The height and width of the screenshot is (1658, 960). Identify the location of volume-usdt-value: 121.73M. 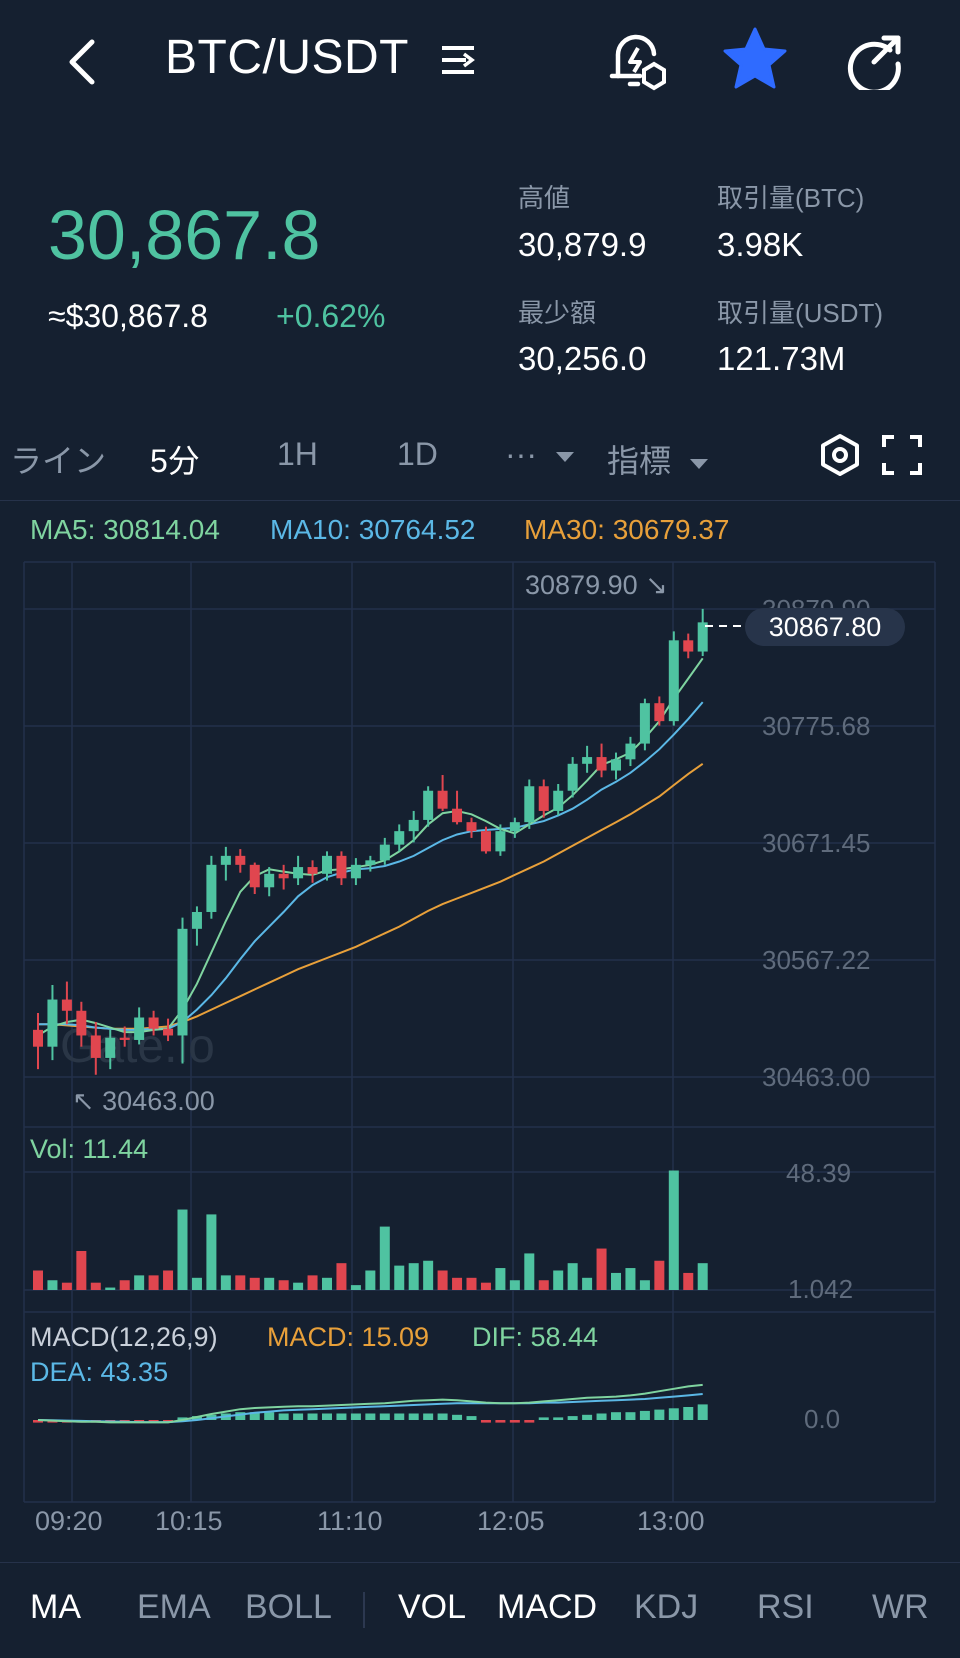
(781, 358).